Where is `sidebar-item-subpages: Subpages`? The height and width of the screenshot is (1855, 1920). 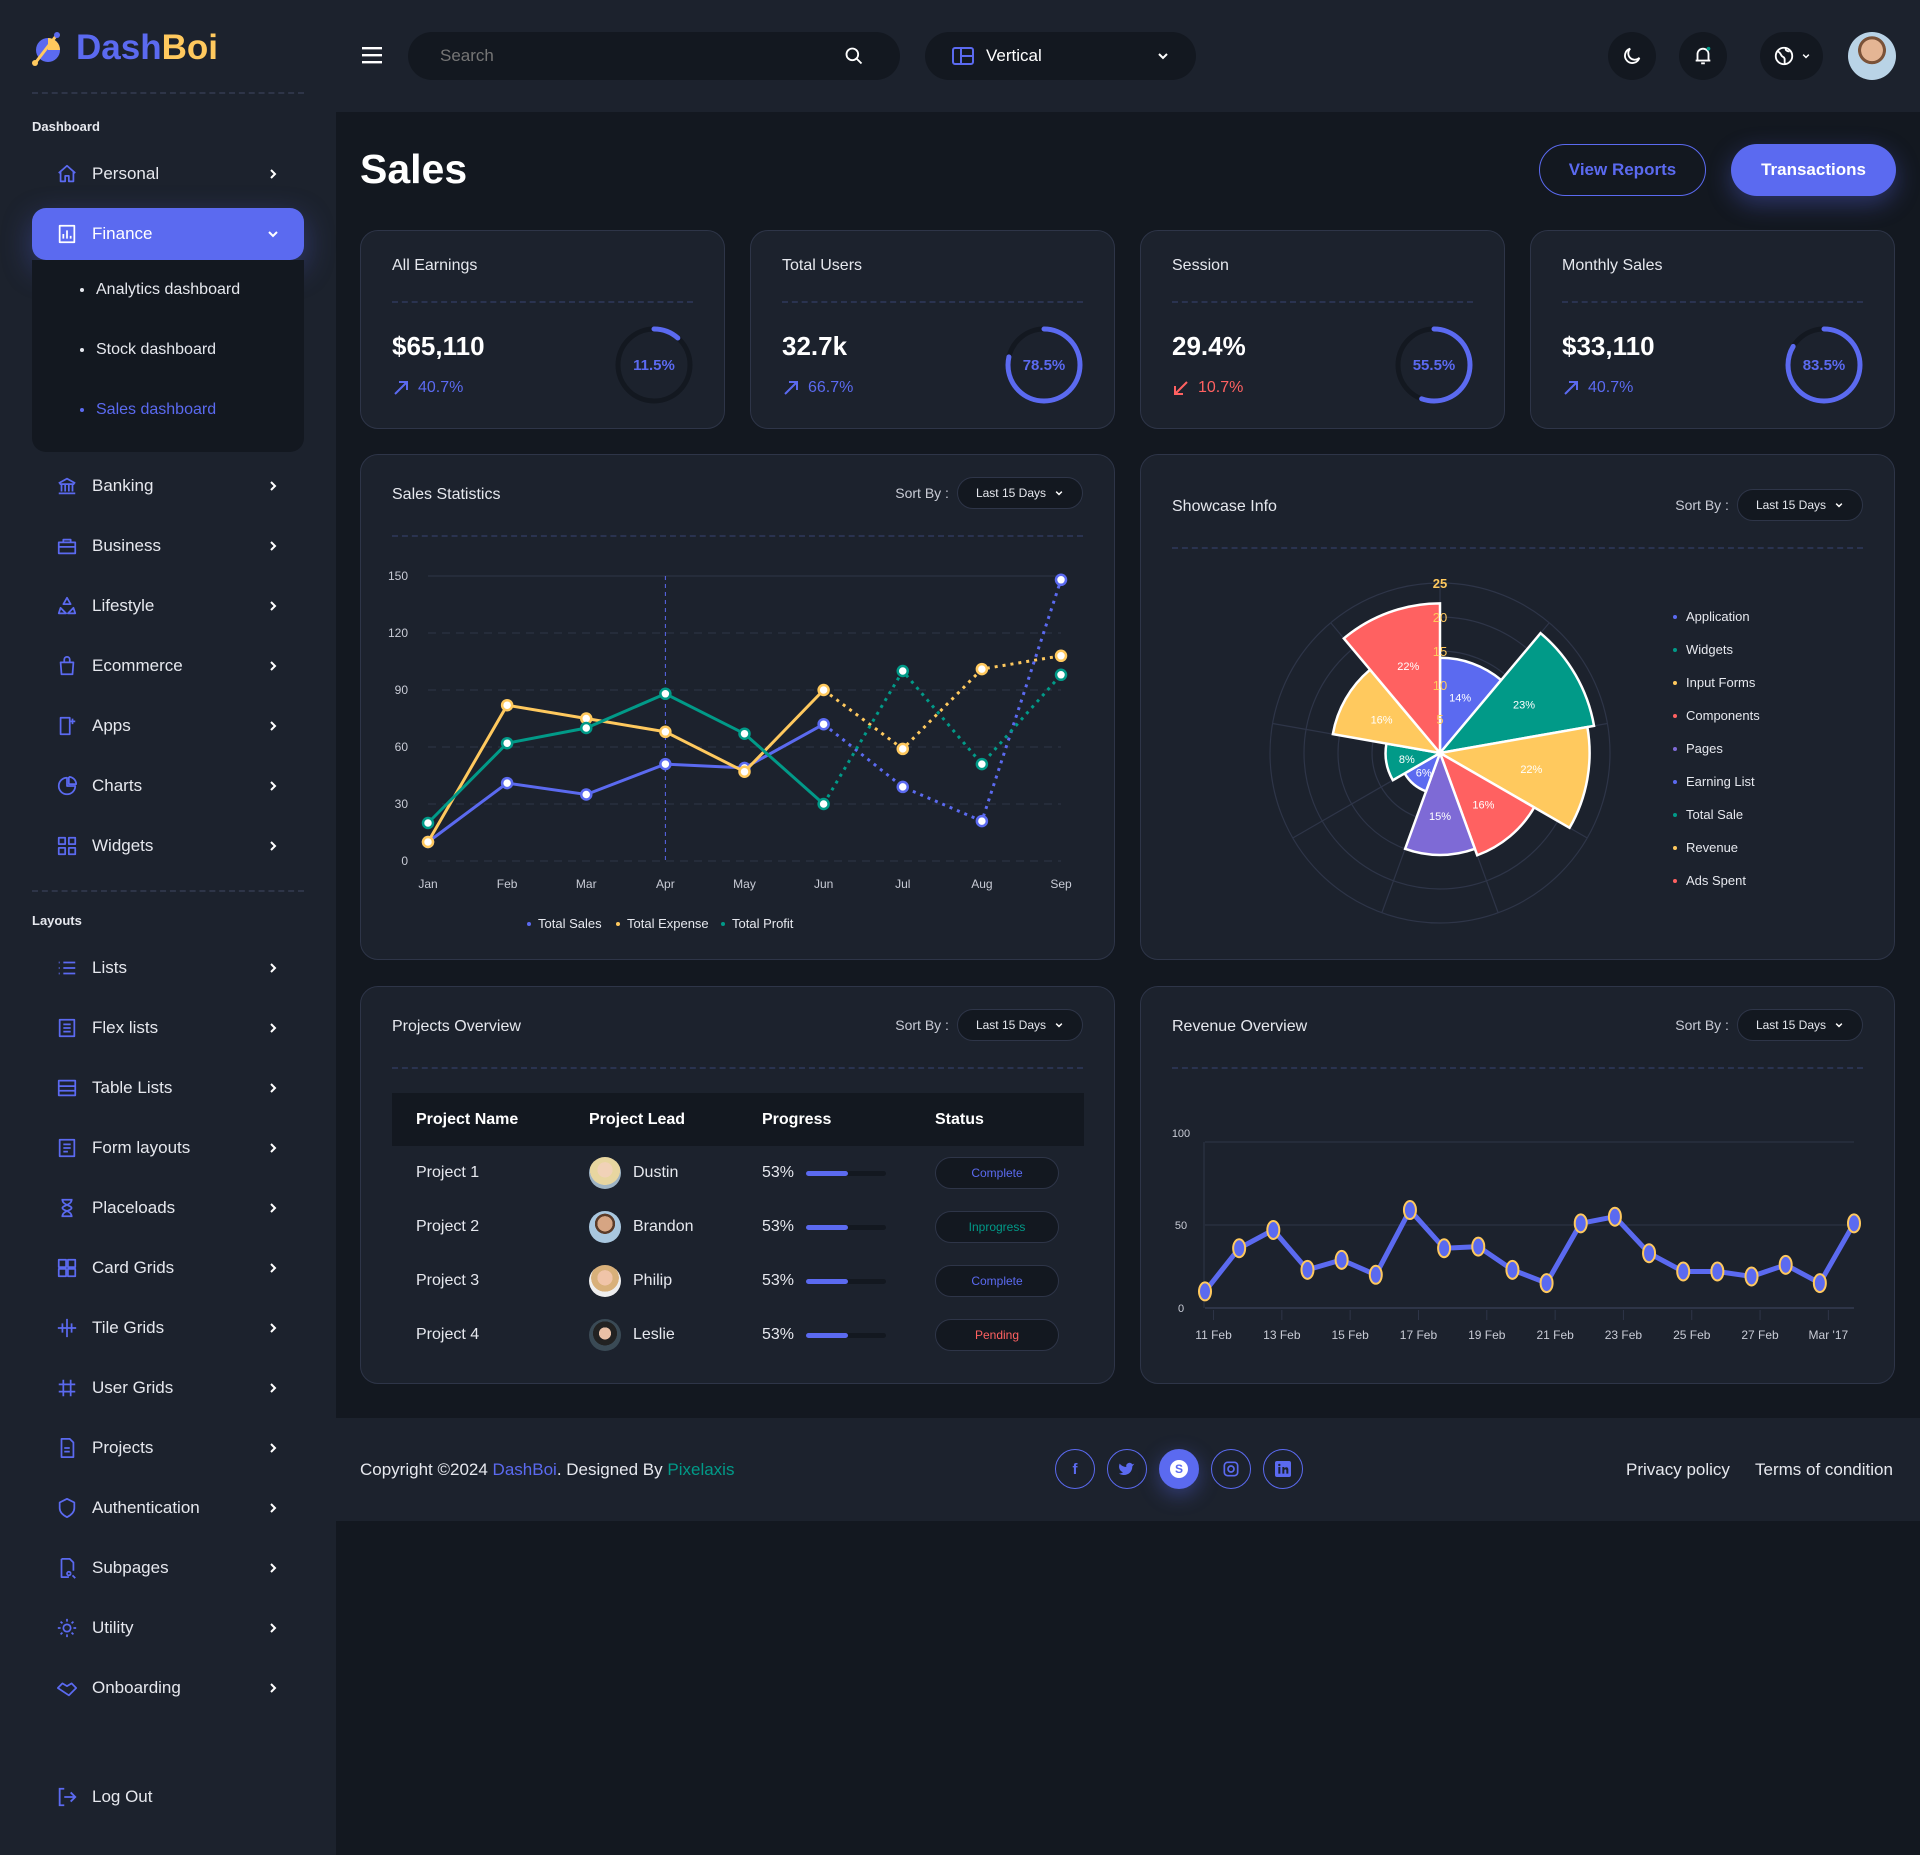
sidebar-item-subpages: Subpages is located at coordinates (168, 1568).